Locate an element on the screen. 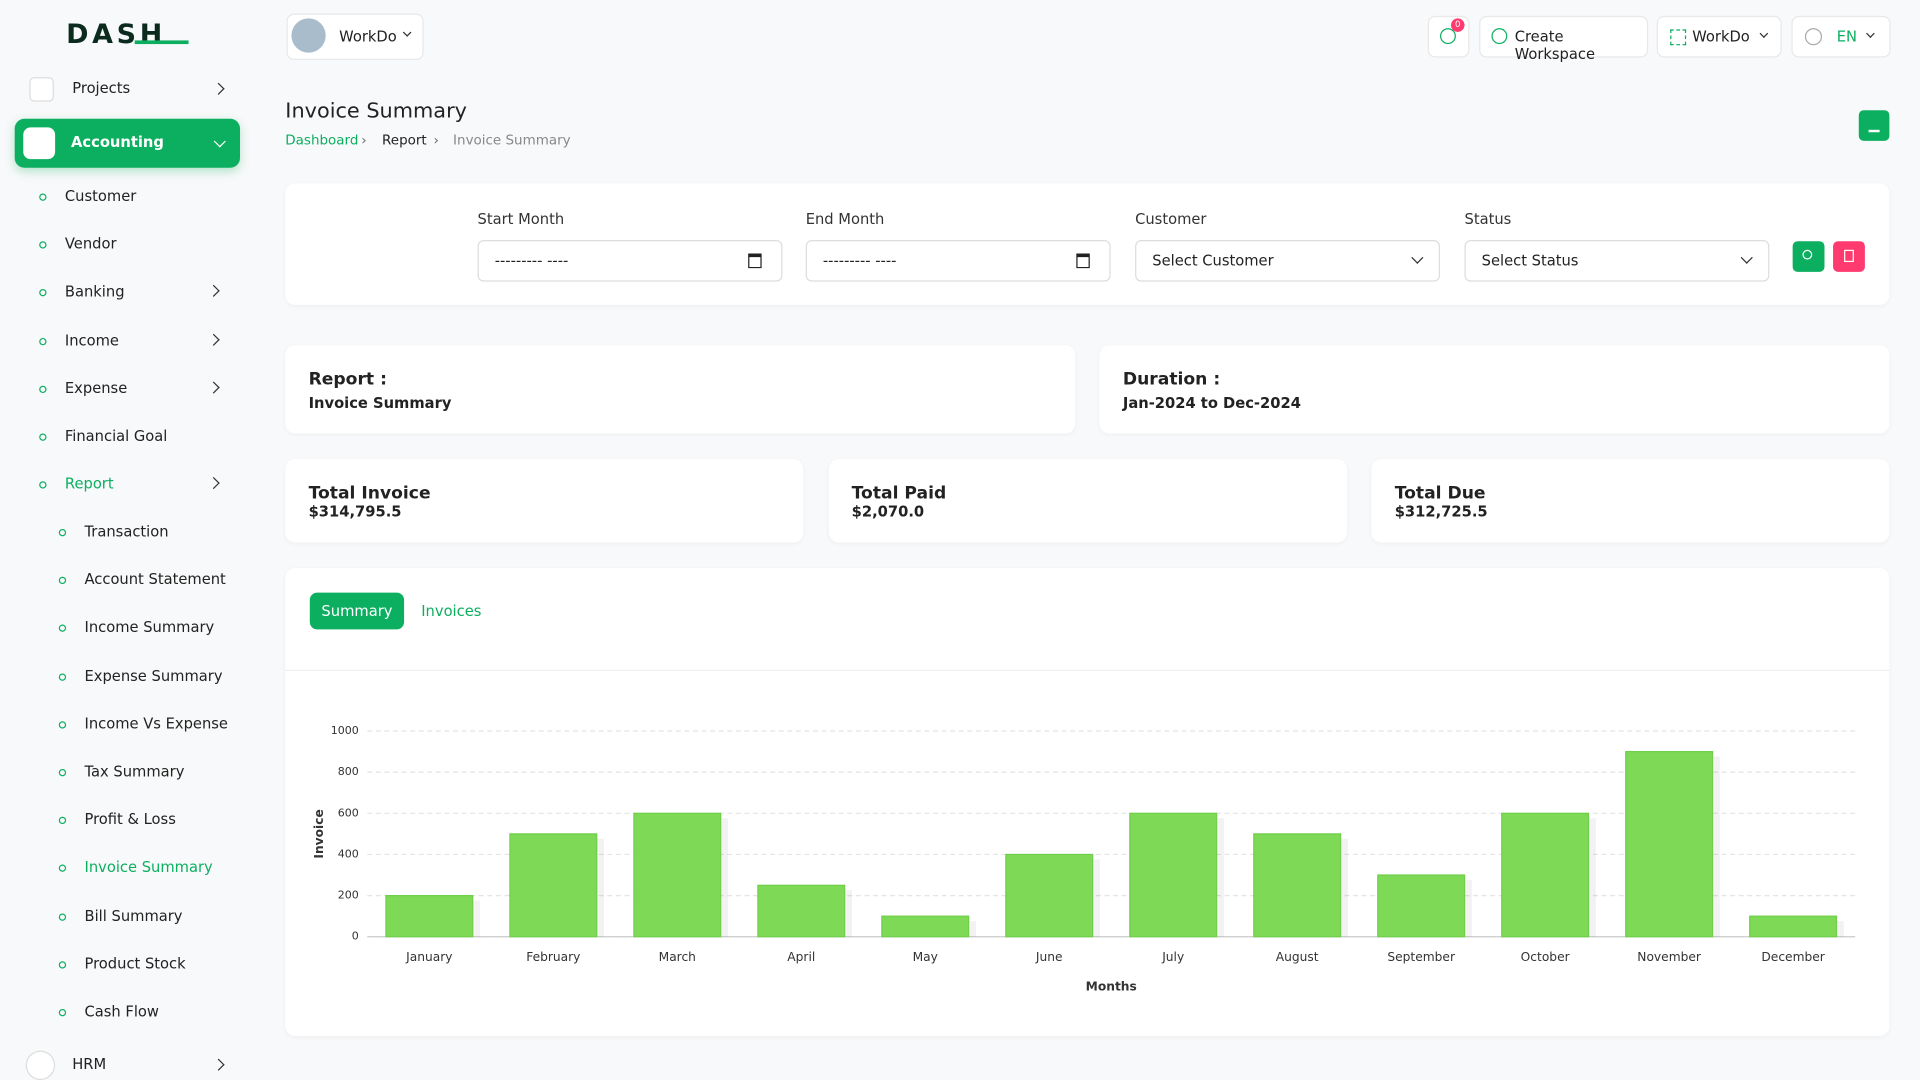 Image resolution: width=1920 pixels, height=1080 pixels. customer-select: Select Customer is located at coordinates (1287, 261).